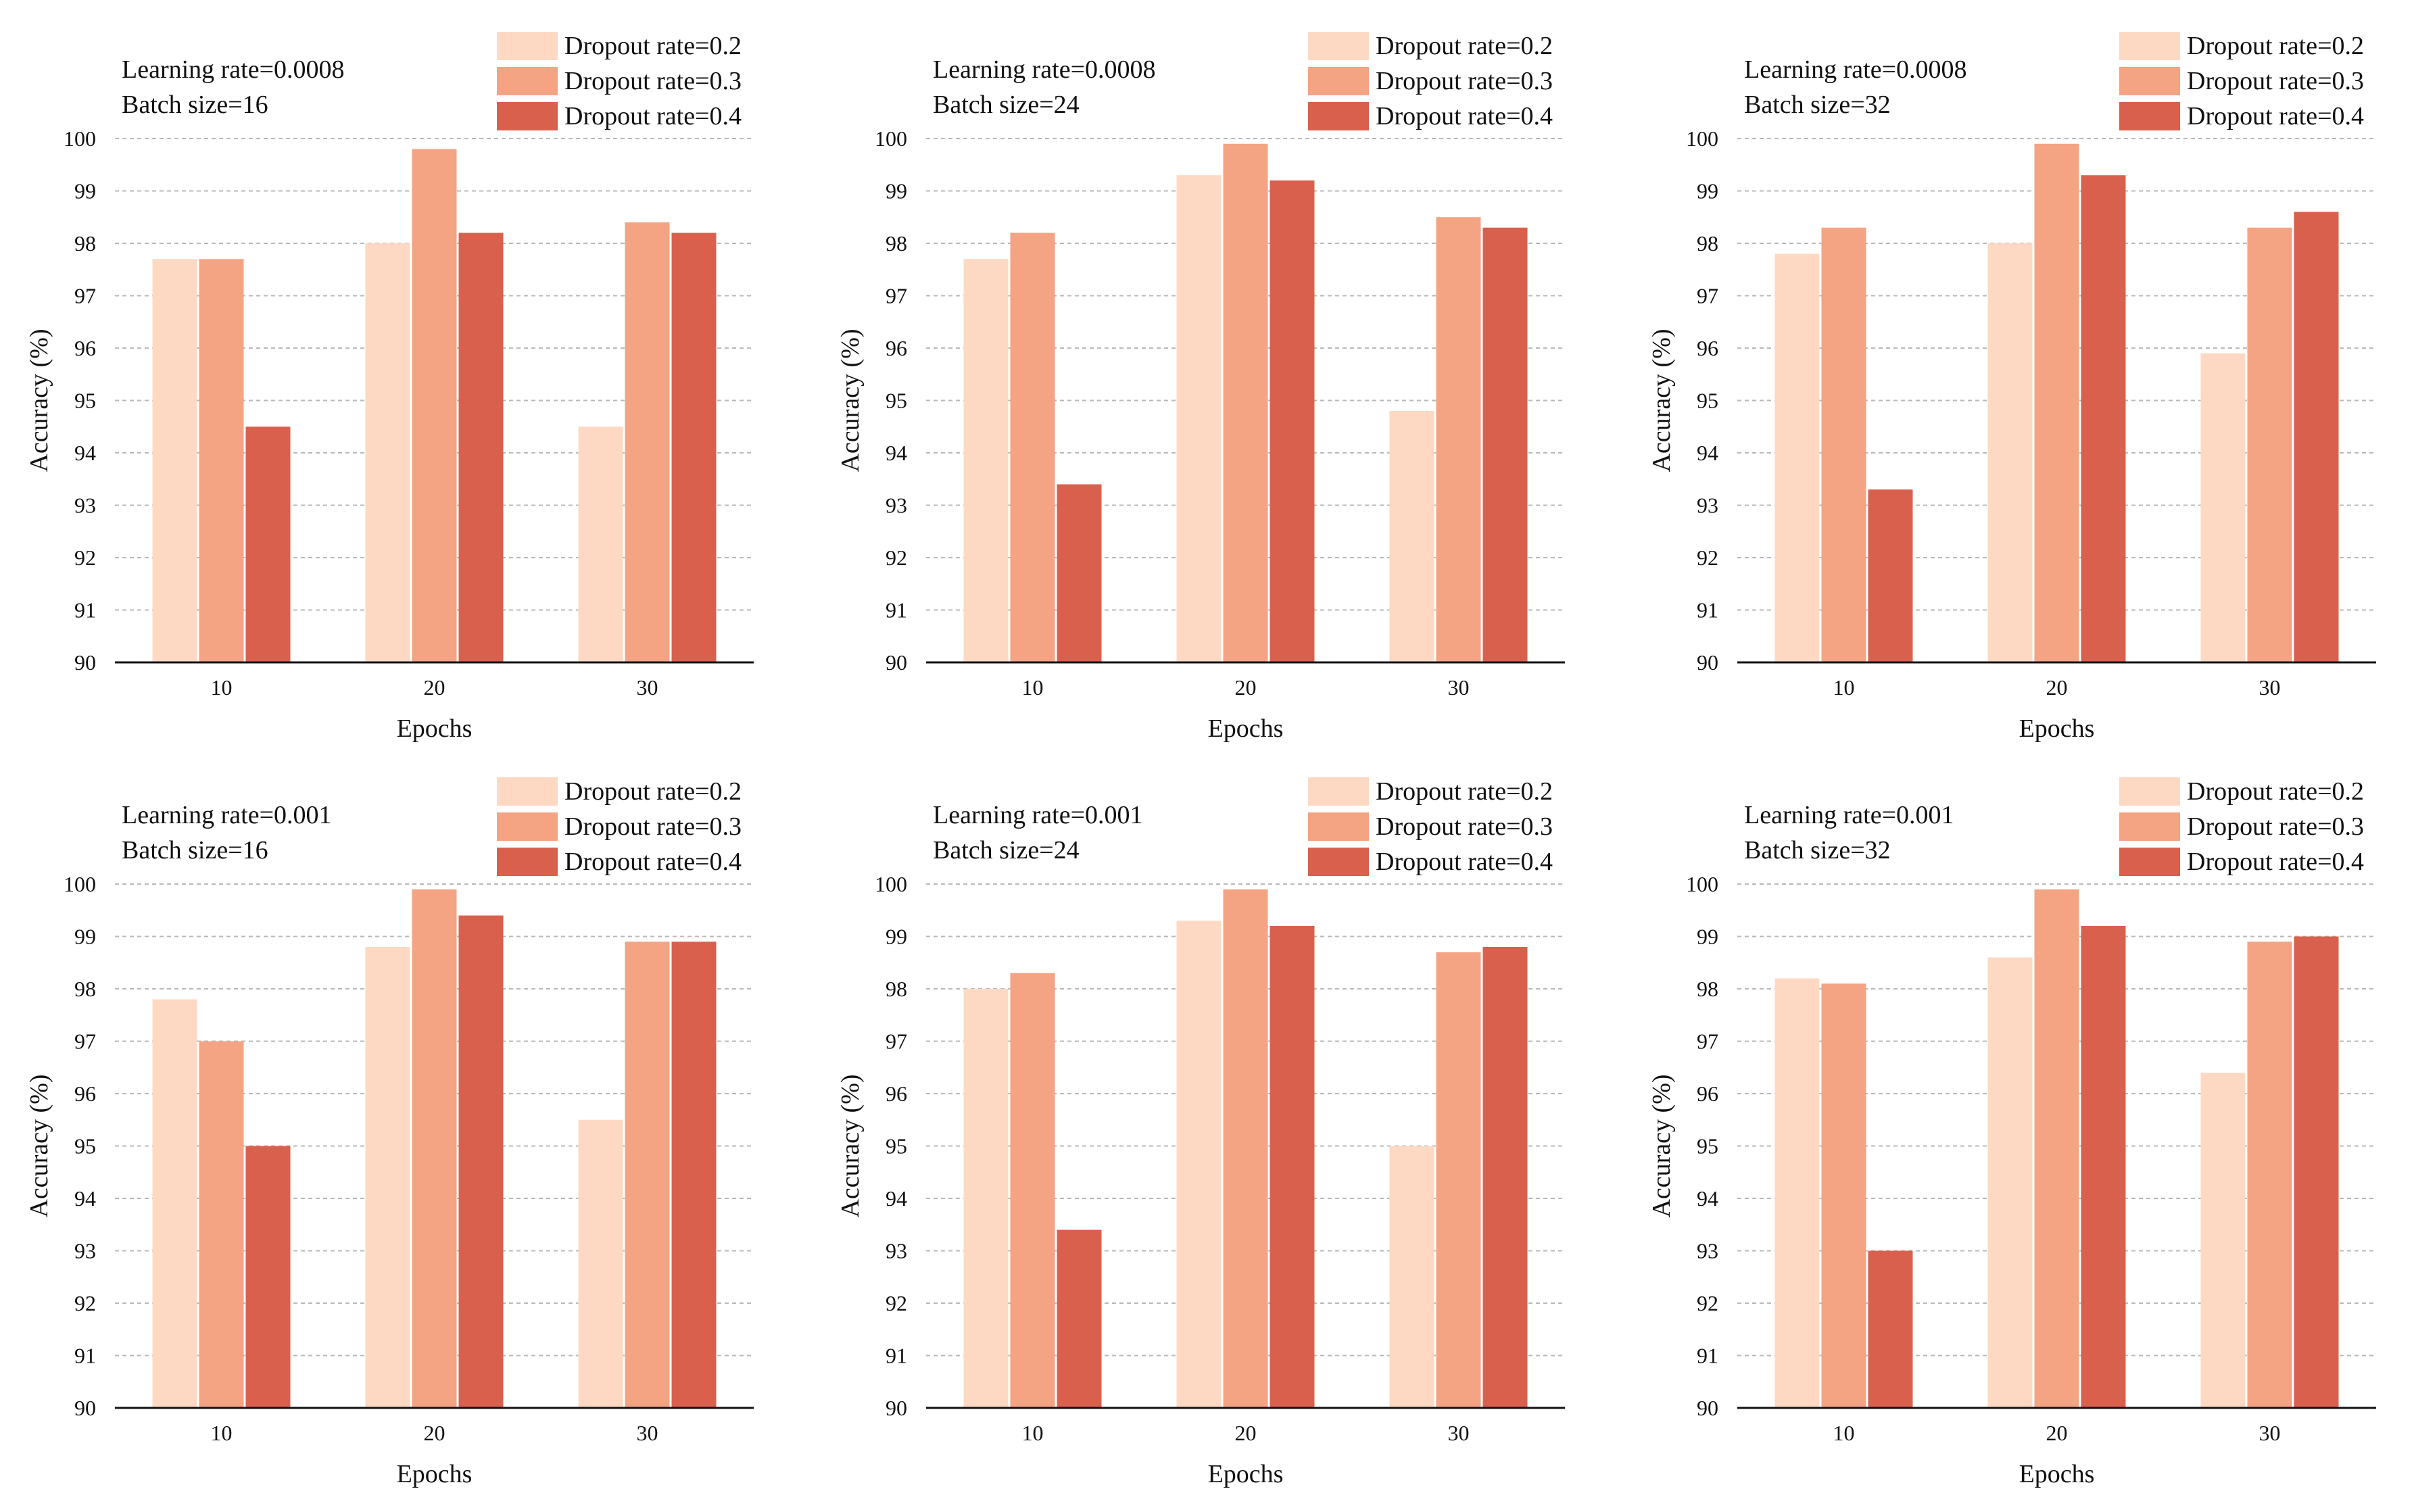 This screenshot has height=1512, width=2416. What do you see at coordinates (1817, 850) in the screenshot?
I see `parameter-annotation: Batch size=32` at bounding box center [1817, 850].